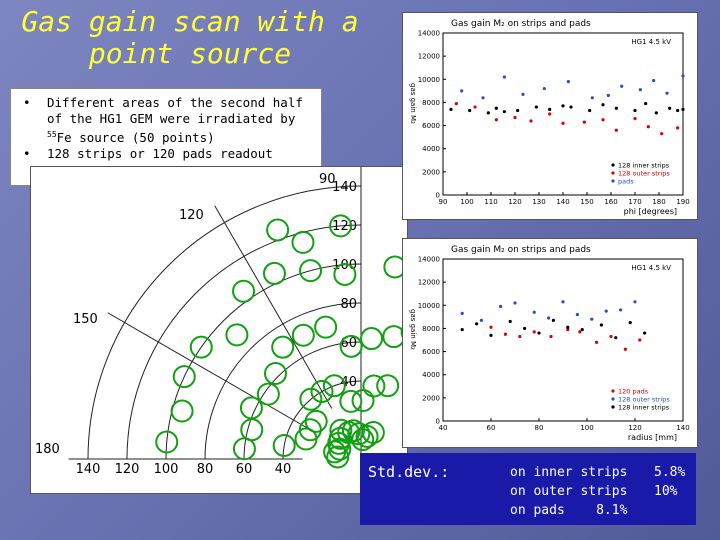 The width and height of the screenshot is (720, 540). What do you see at coordinates (586, 202) in the screenshot?
I see `x-tick-label: 150` at bounding box center [586, 202].